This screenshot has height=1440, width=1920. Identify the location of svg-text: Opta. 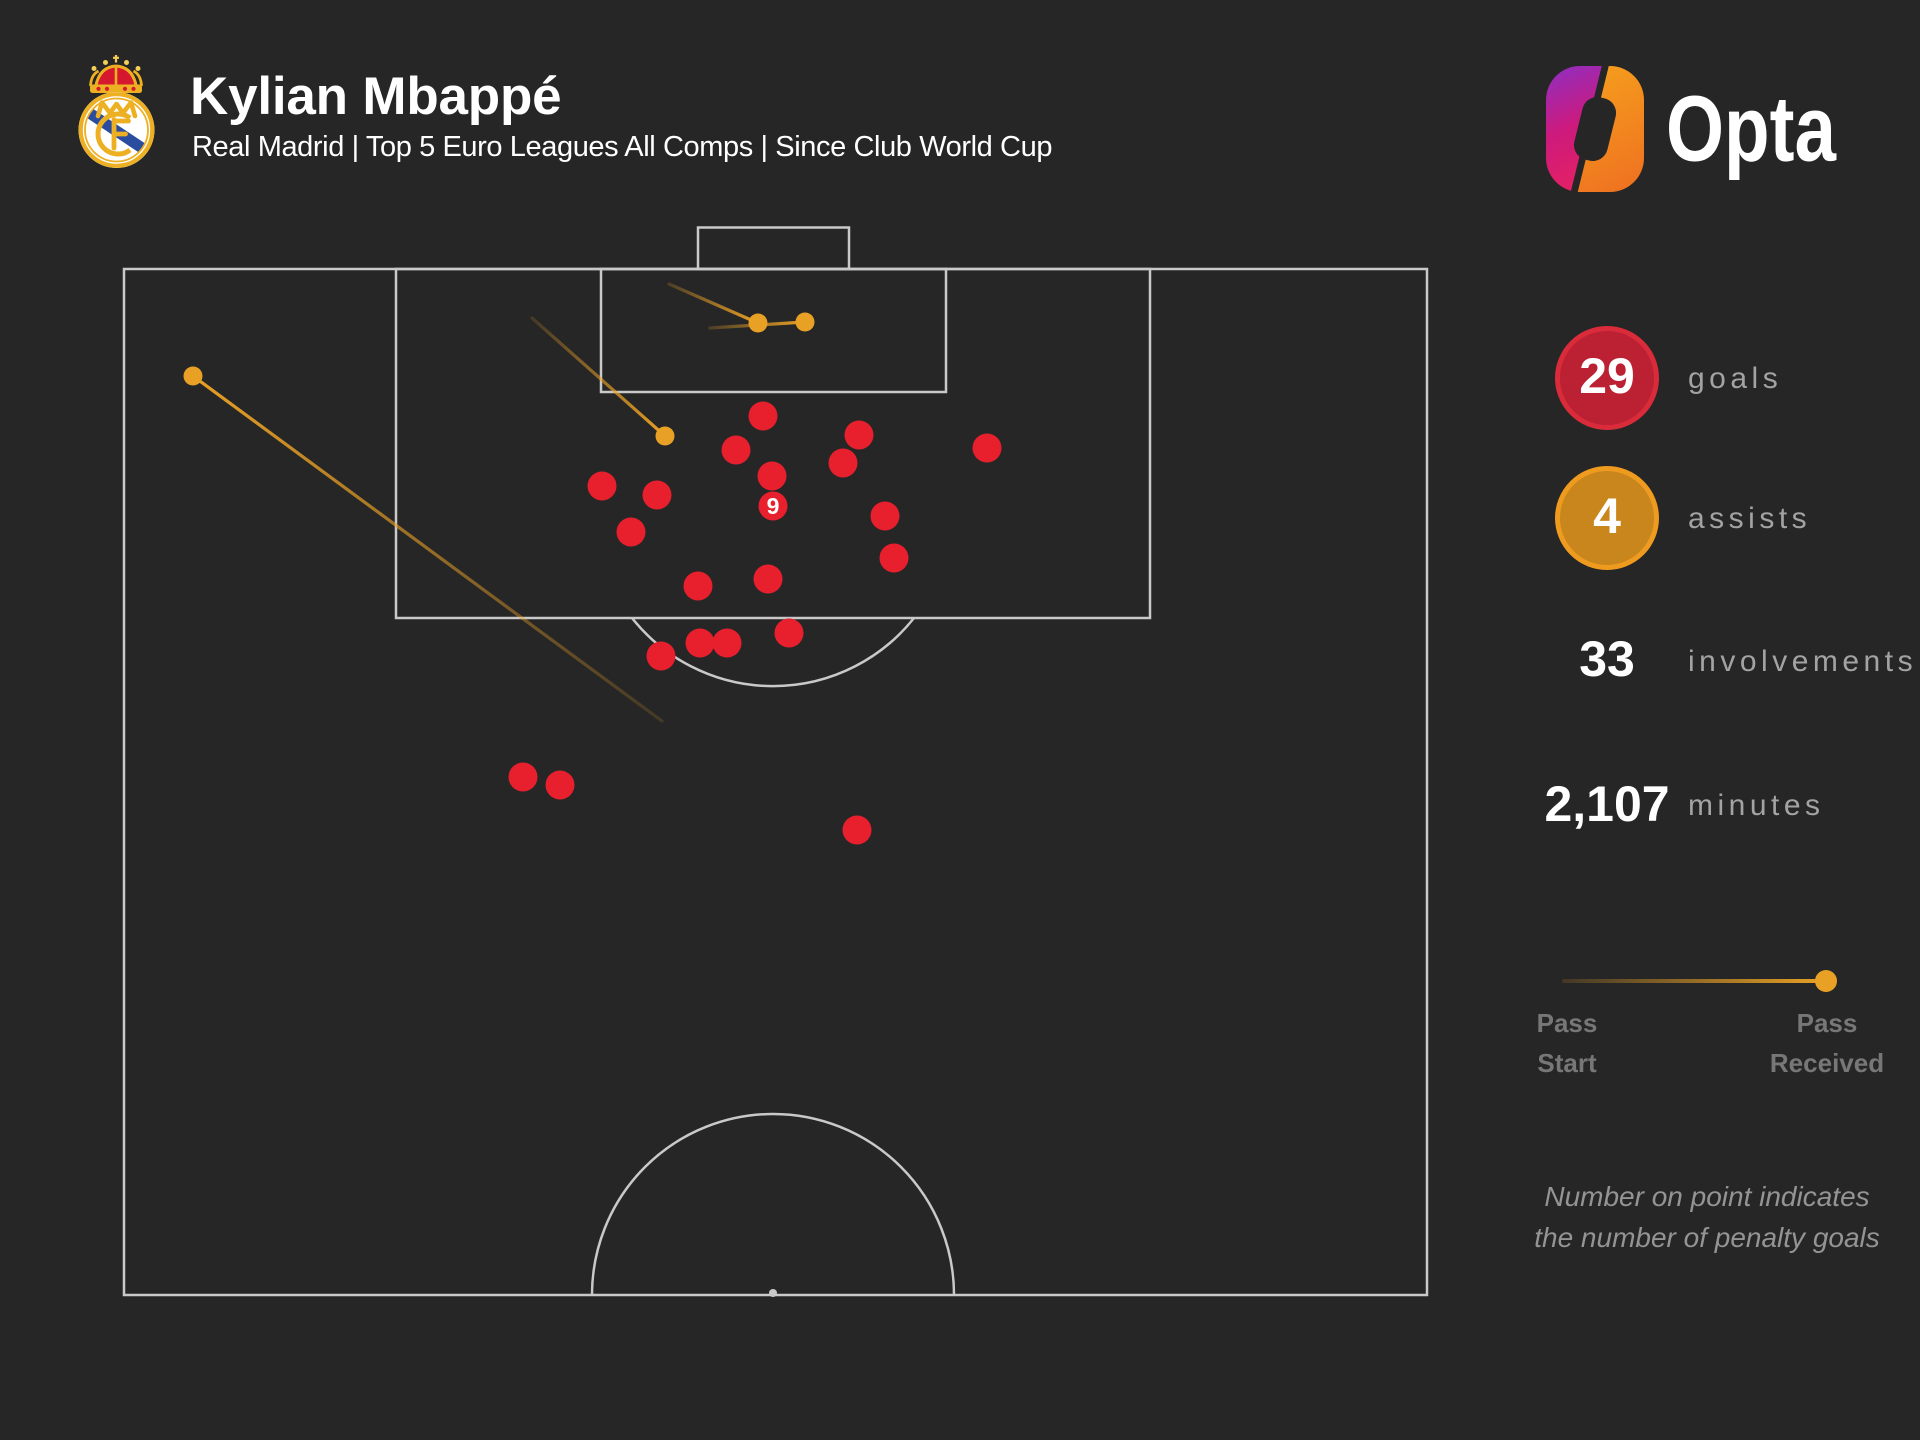
(1751, 129).